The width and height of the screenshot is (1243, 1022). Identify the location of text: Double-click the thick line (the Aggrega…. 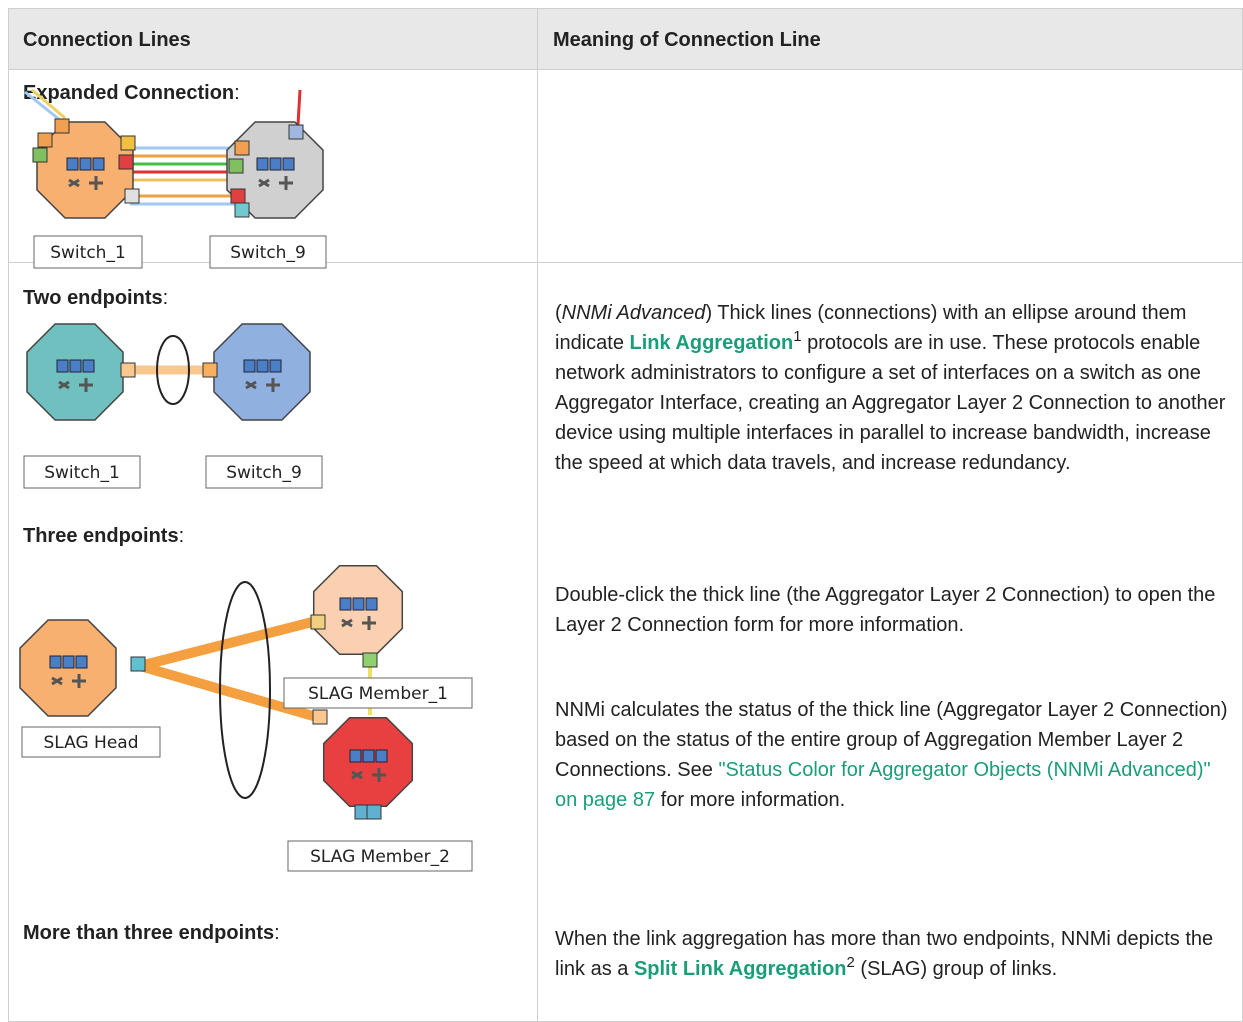
(885, 610).